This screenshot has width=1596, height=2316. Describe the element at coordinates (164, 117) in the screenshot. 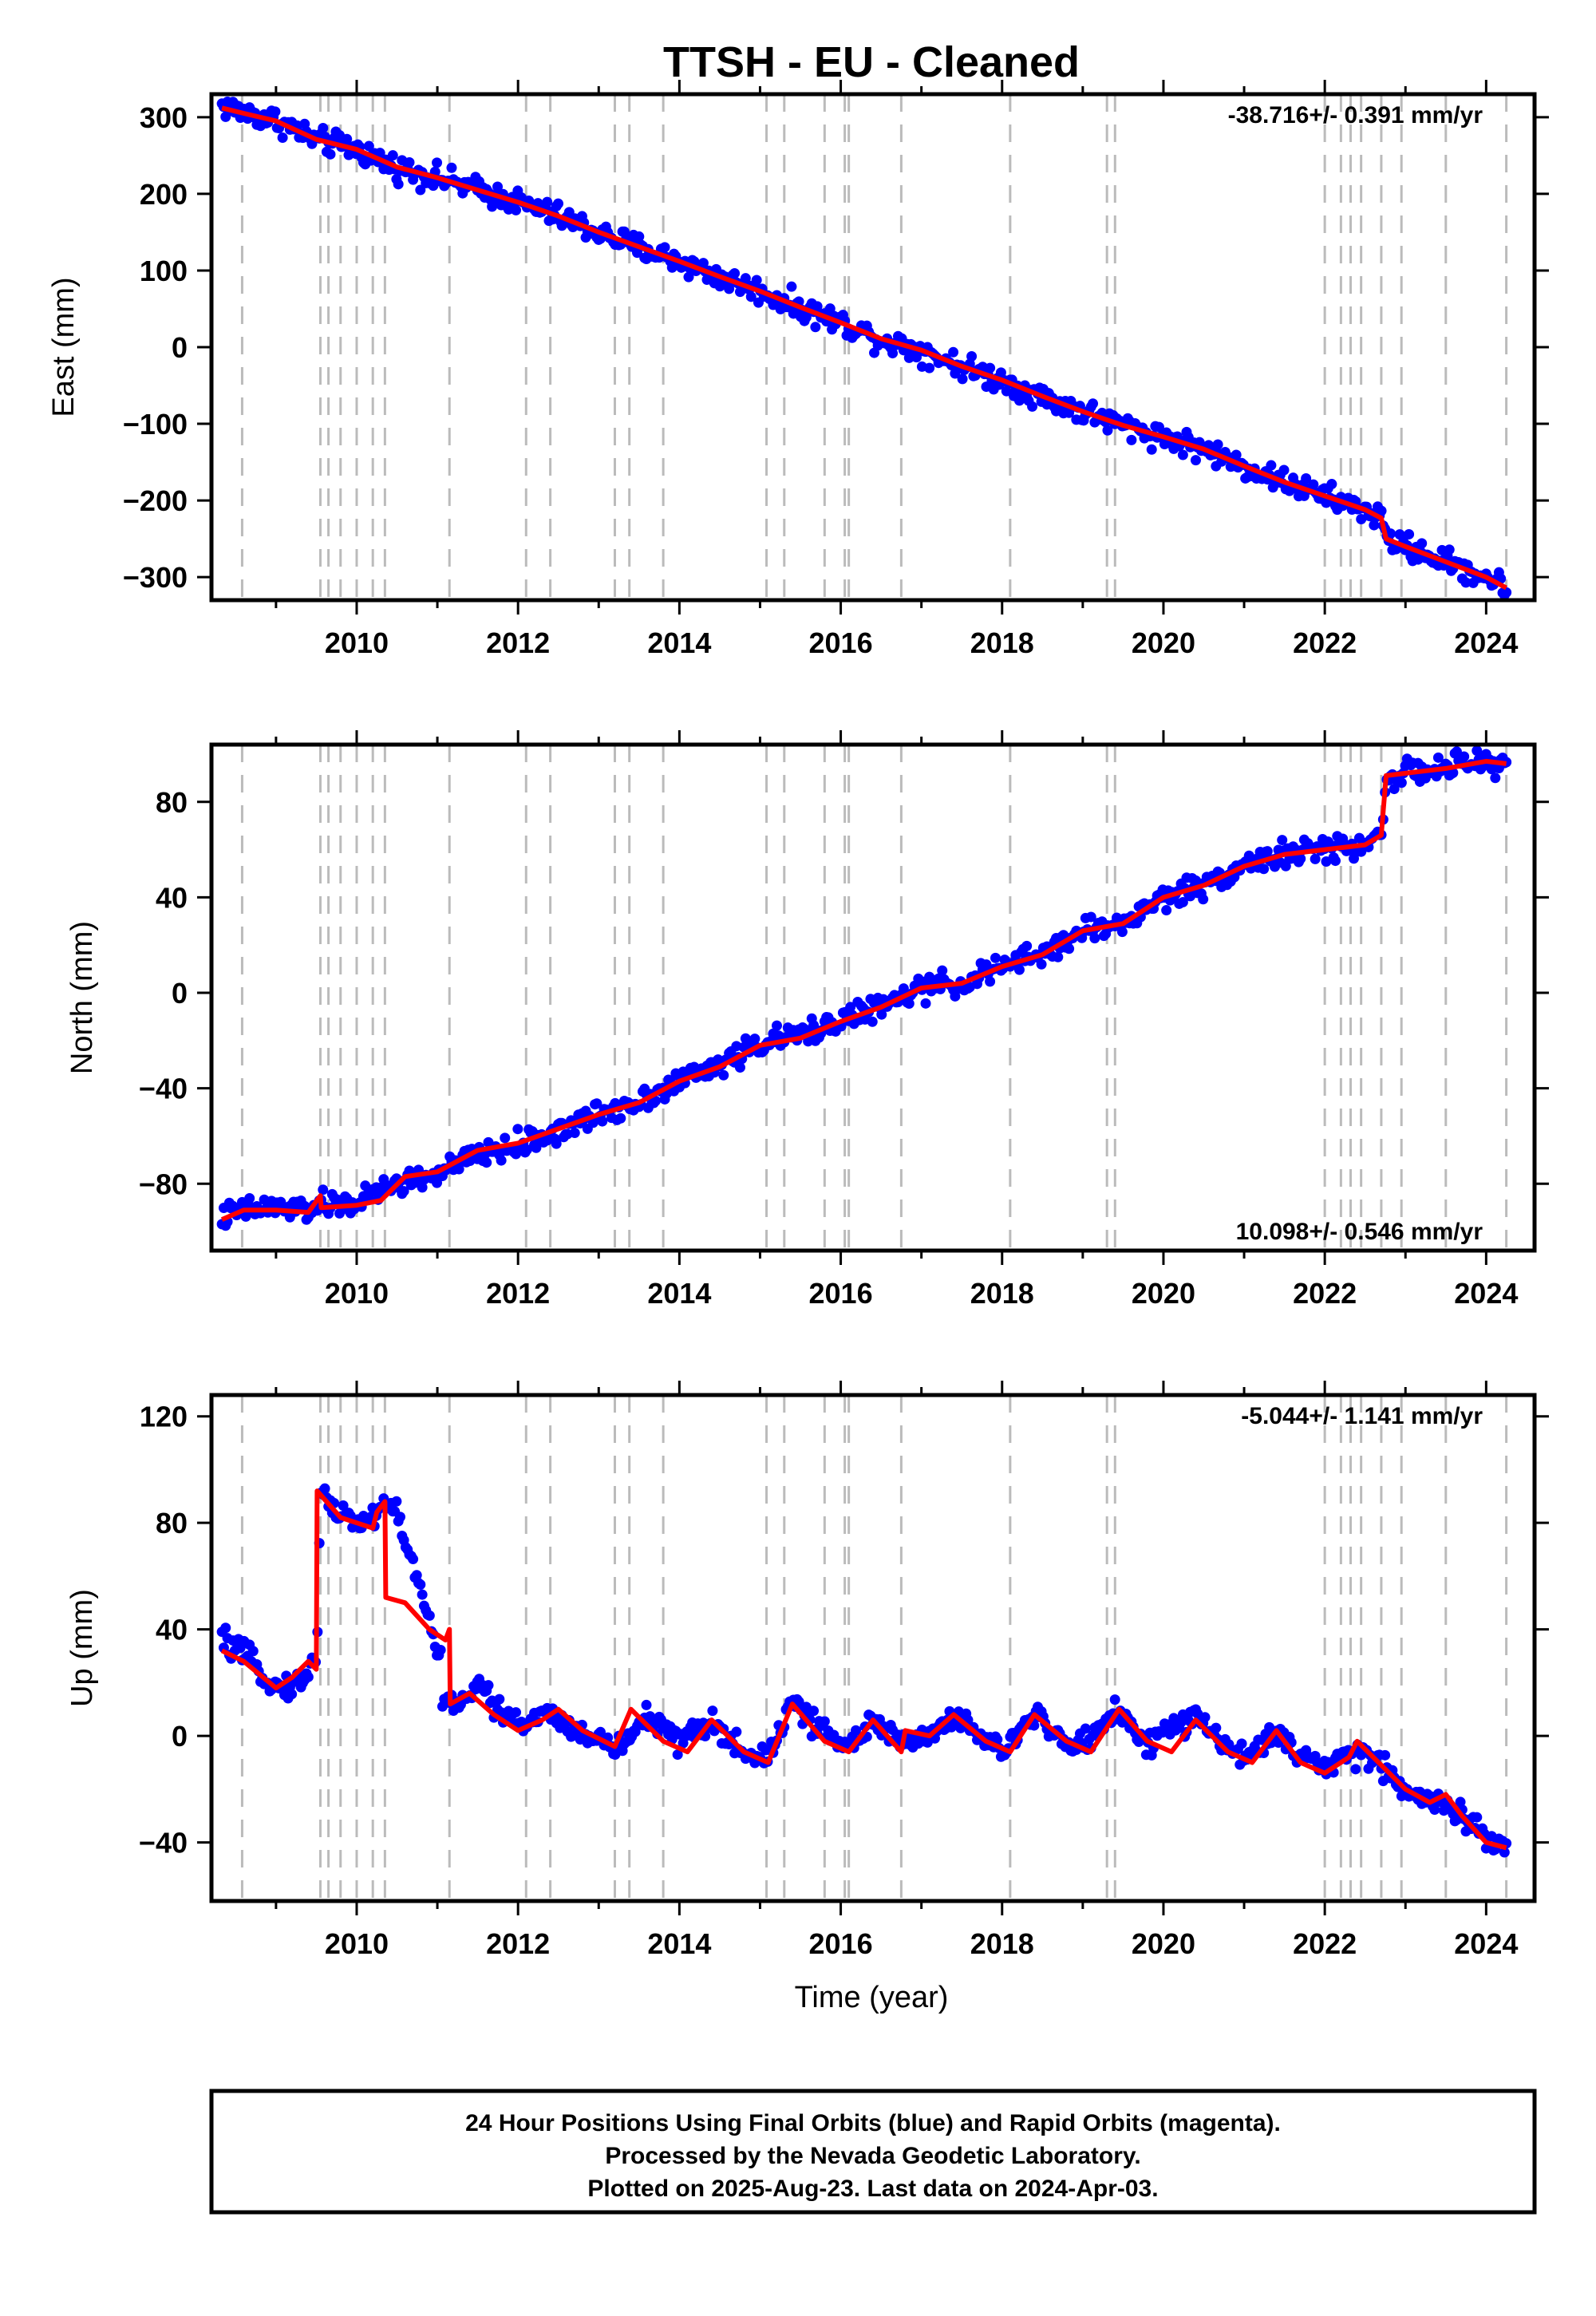

I see `y-tick-label: 300` at that location.